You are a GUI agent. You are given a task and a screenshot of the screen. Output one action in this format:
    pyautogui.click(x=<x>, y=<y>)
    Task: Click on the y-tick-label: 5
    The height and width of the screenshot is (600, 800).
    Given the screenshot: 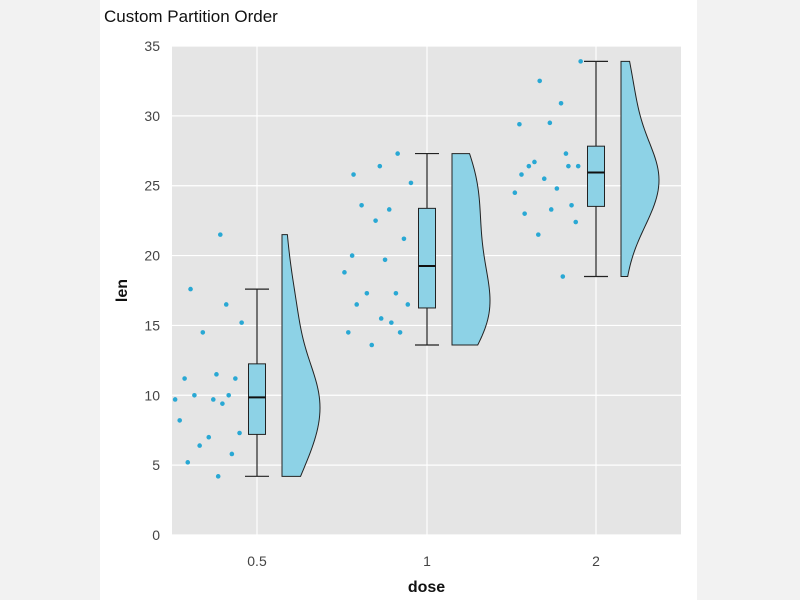 What is the action you would take?
    pyautogui.click(x=156, y=465)
    